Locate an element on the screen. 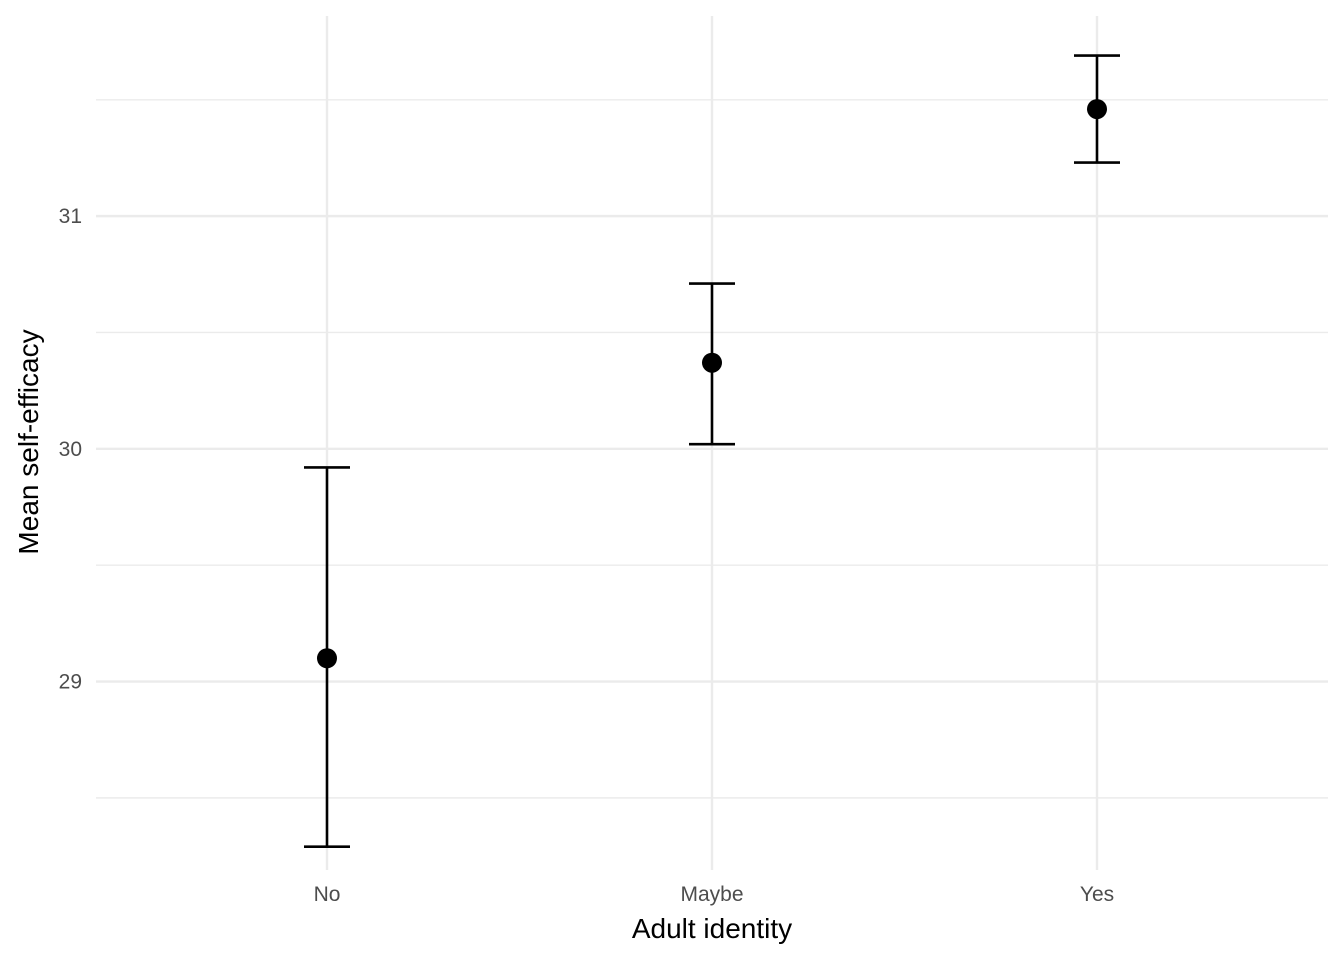 This screenshot has width=1344, height=960. x-tick-labels: No Maybe Yes is located at coordinates (714, 894).